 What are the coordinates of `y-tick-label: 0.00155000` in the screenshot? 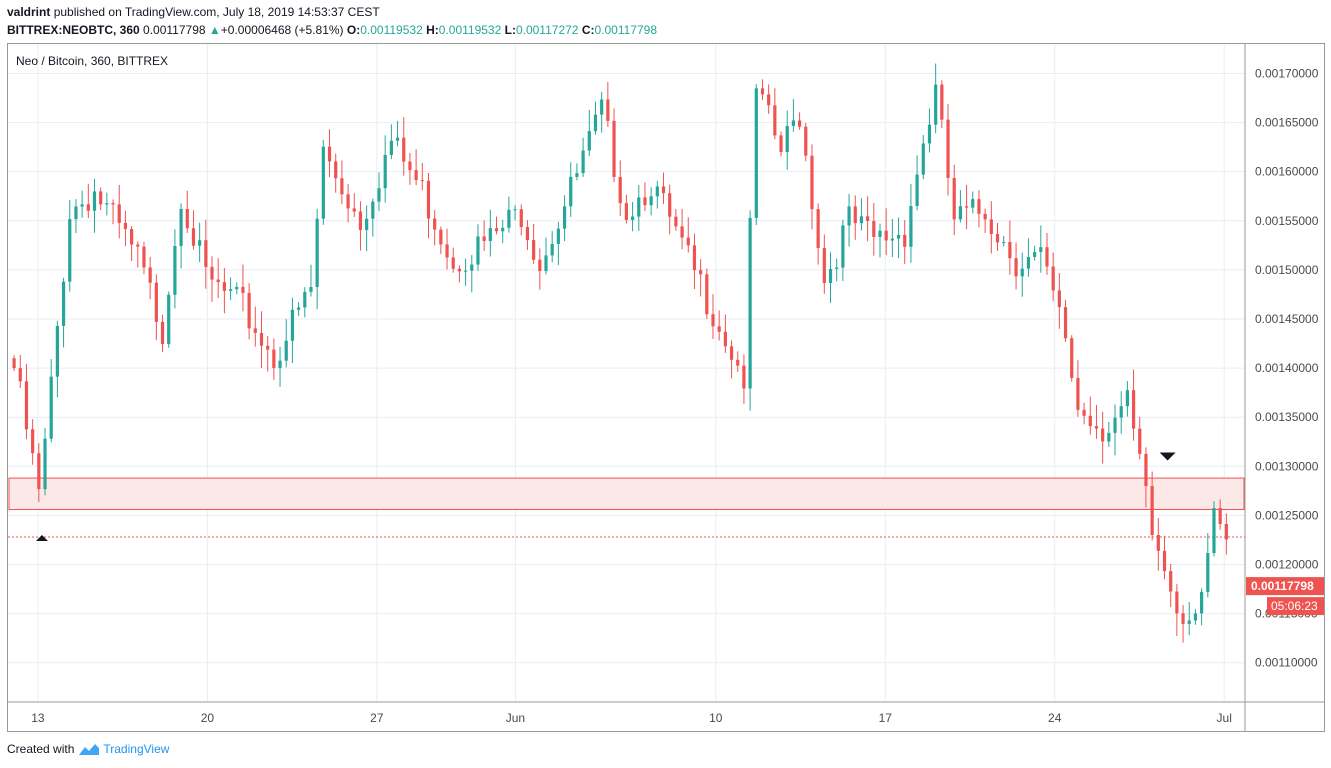 It's located at (1287, 221).